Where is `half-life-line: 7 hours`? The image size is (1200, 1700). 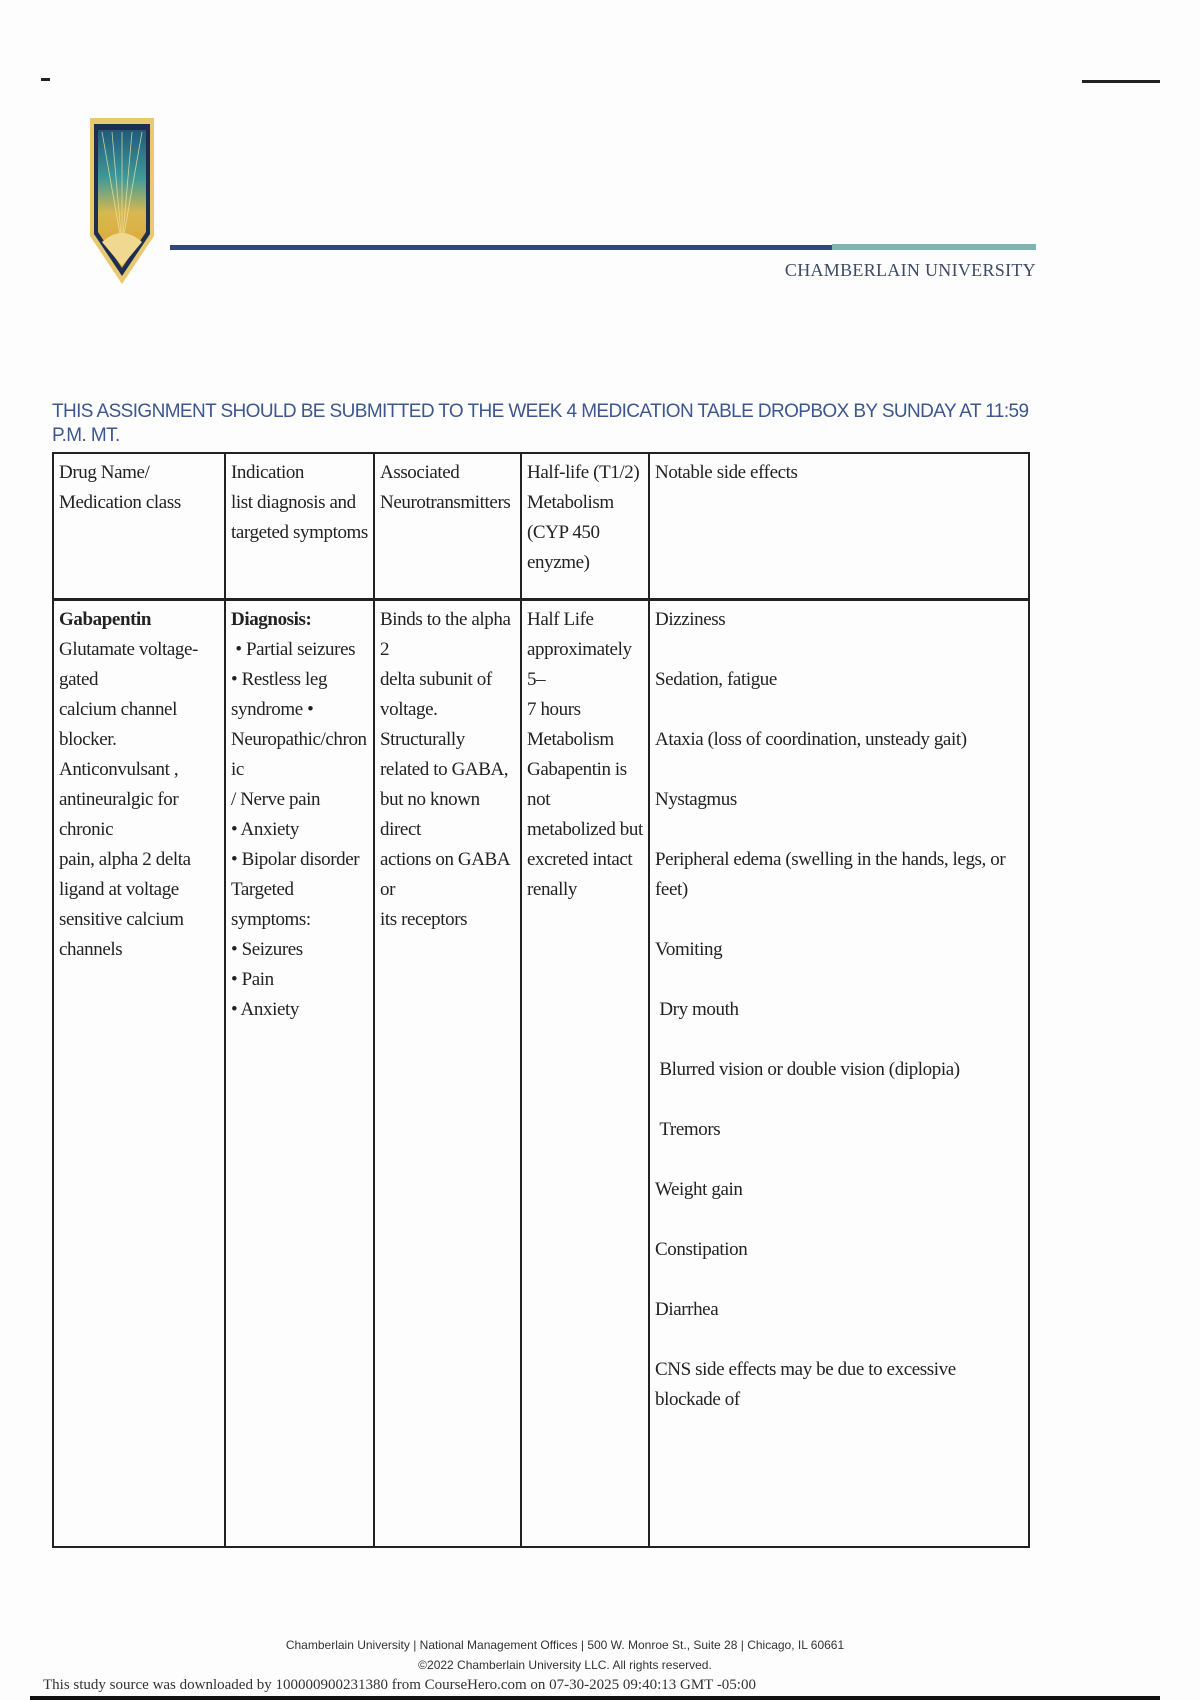 half-life-line: 7 hours is located at coordinates (554, 709).